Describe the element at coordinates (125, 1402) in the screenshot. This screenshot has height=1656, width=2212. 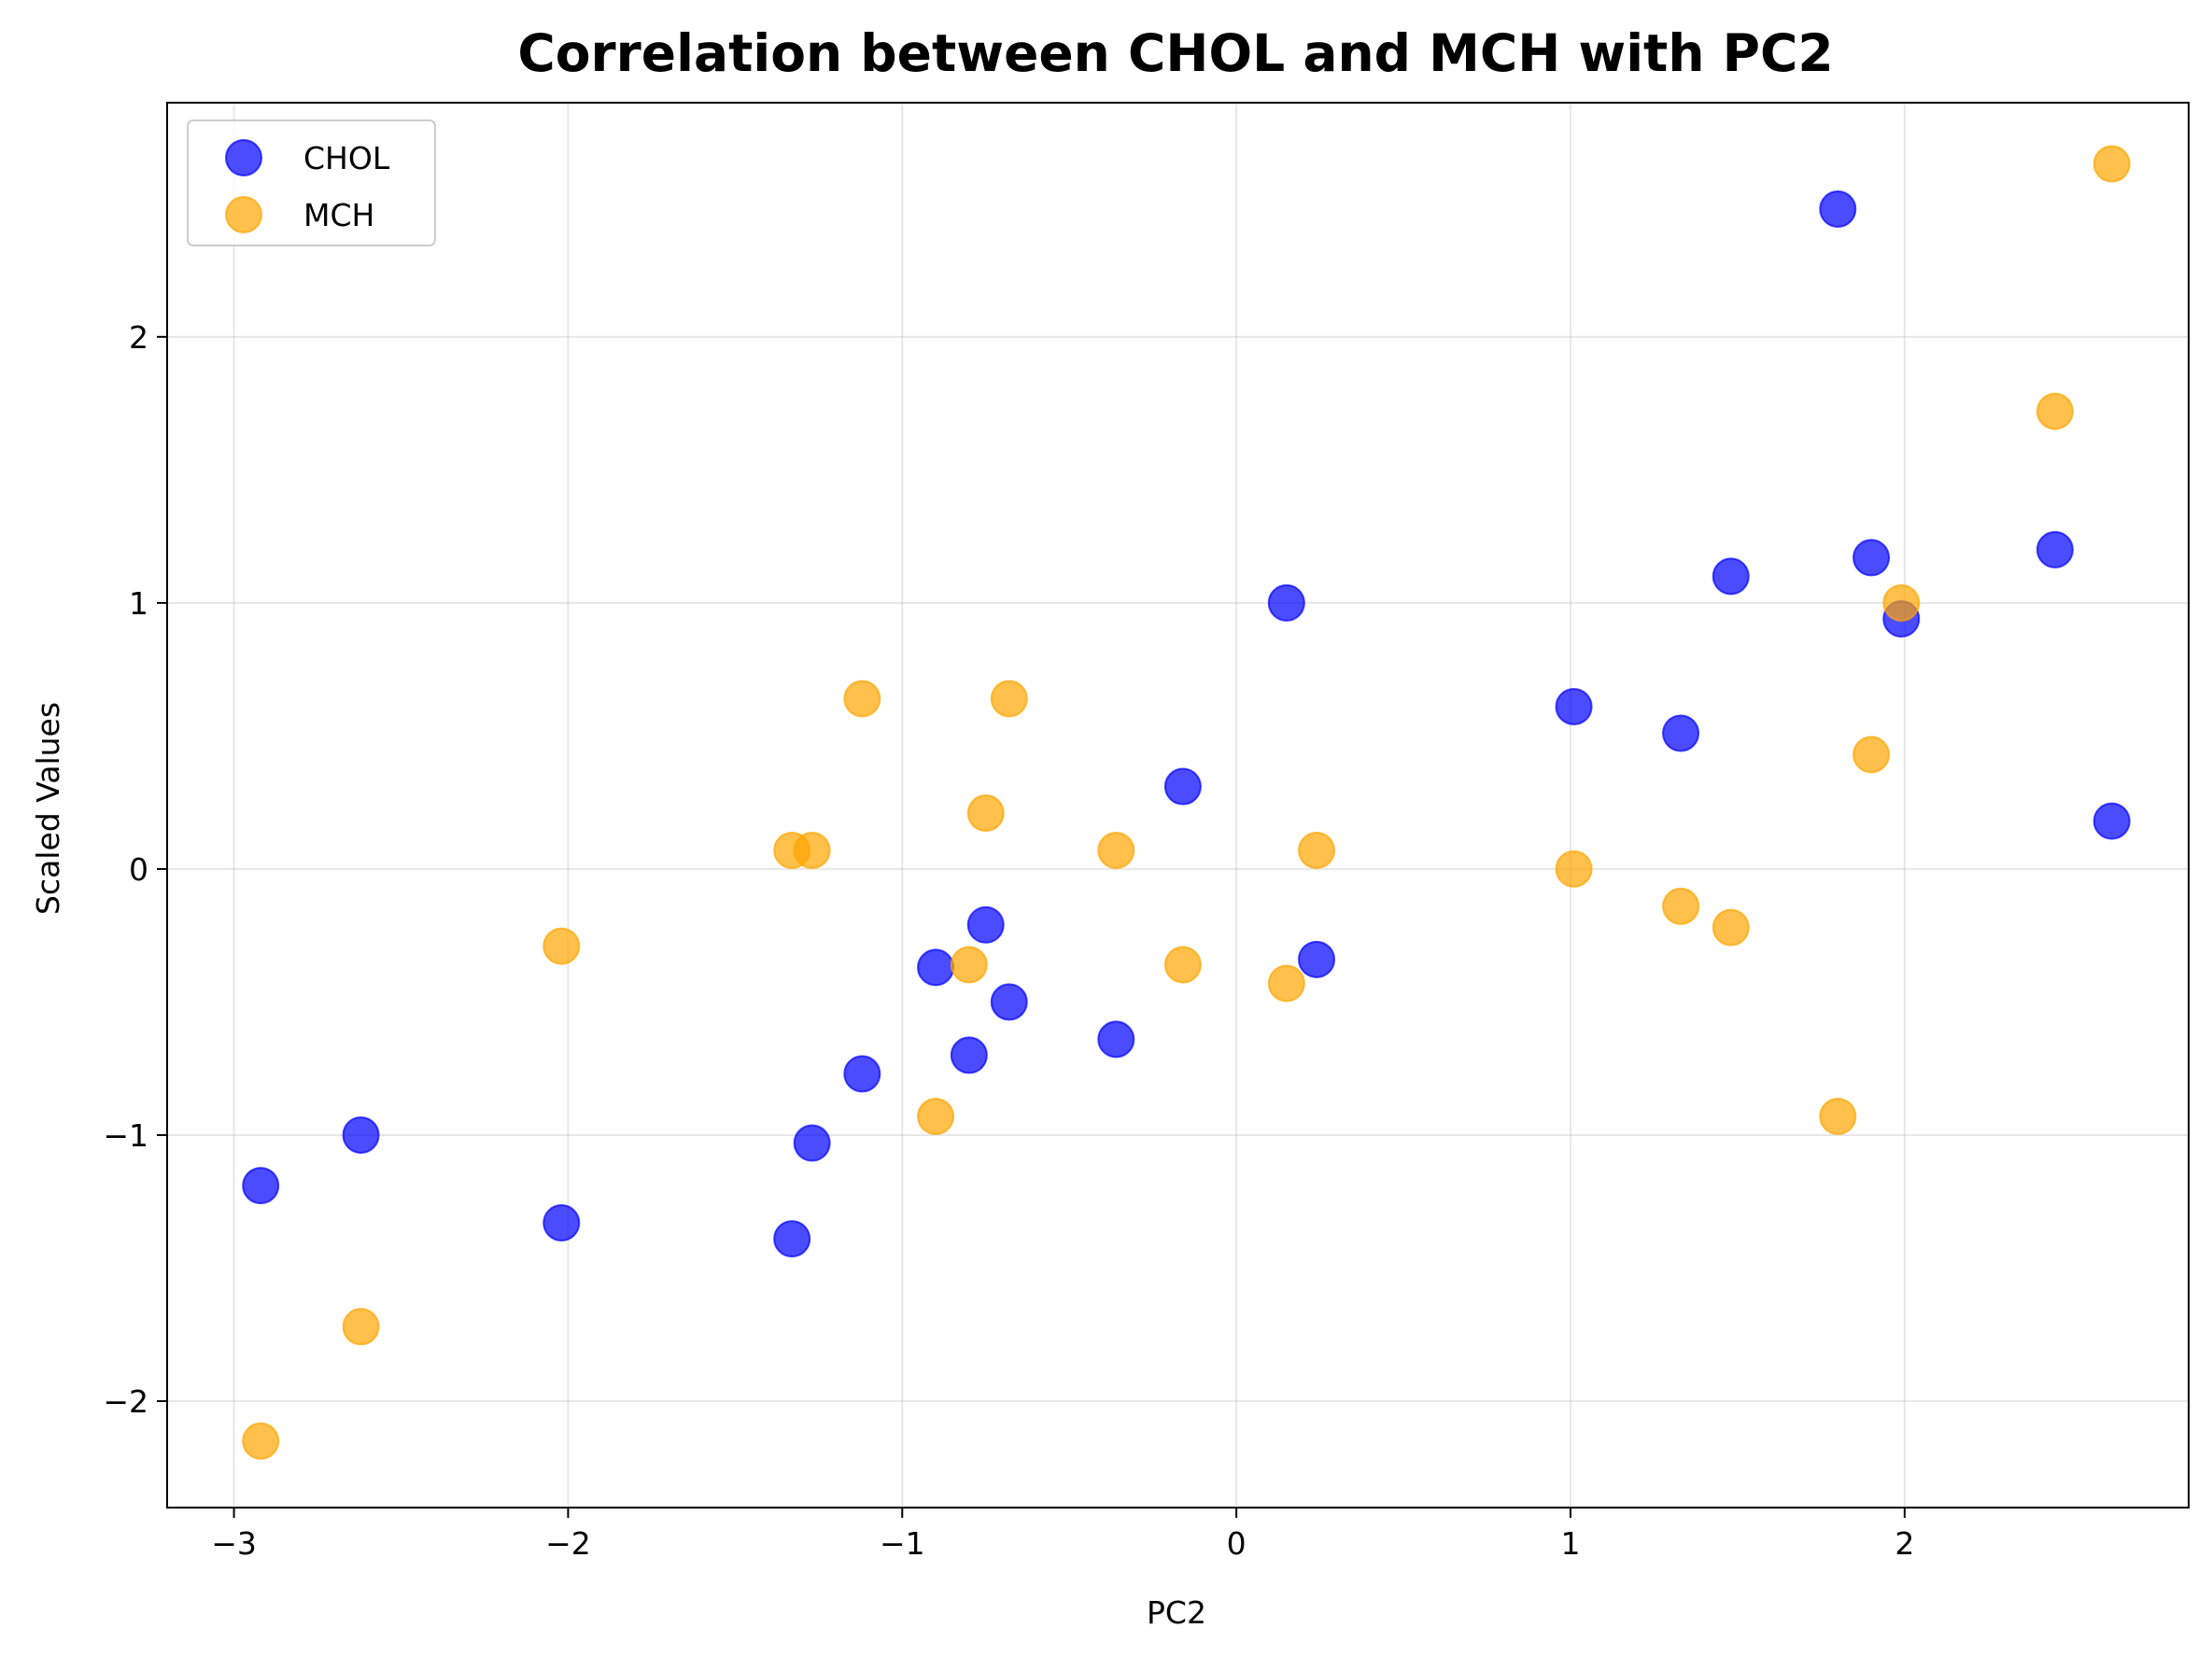
I see `y-tick-label: −2` at that location.